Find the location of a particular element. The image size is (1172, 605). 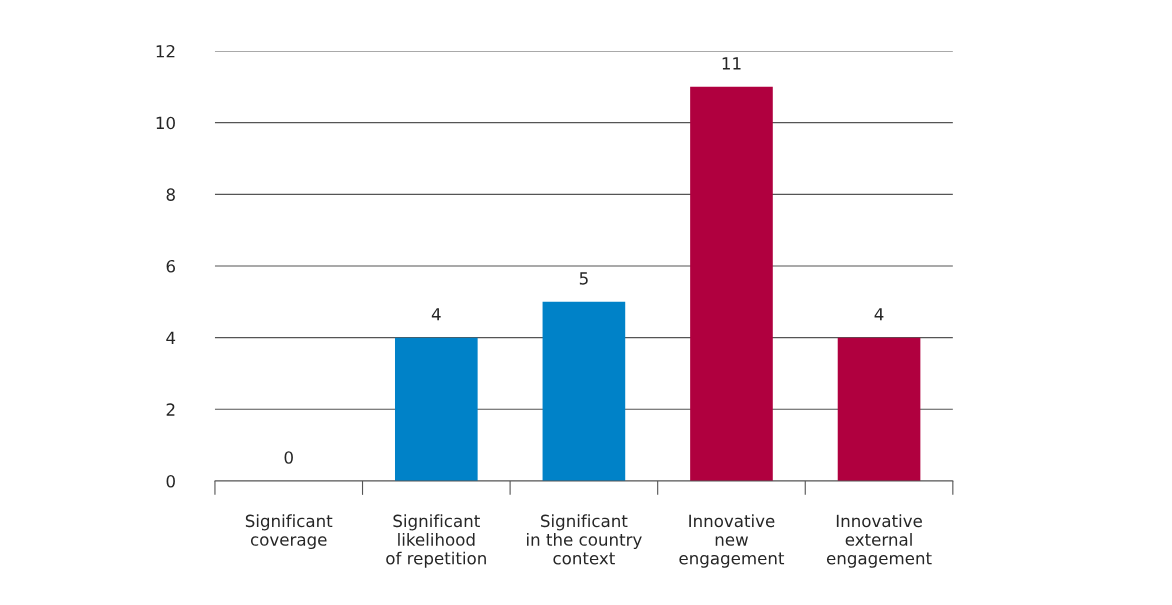

data-label: 5 is located at coordinates (583, 278).